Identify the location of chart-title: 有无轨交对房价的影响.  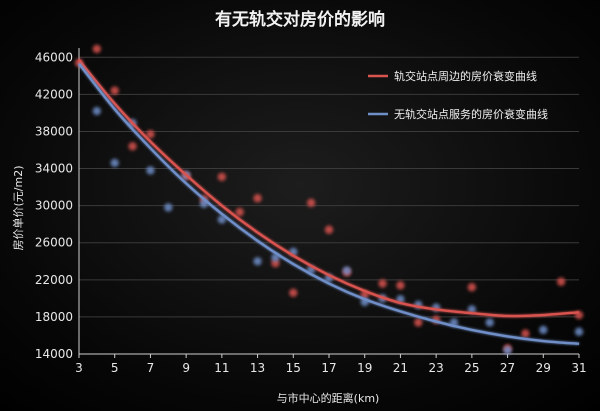
(300, 19).